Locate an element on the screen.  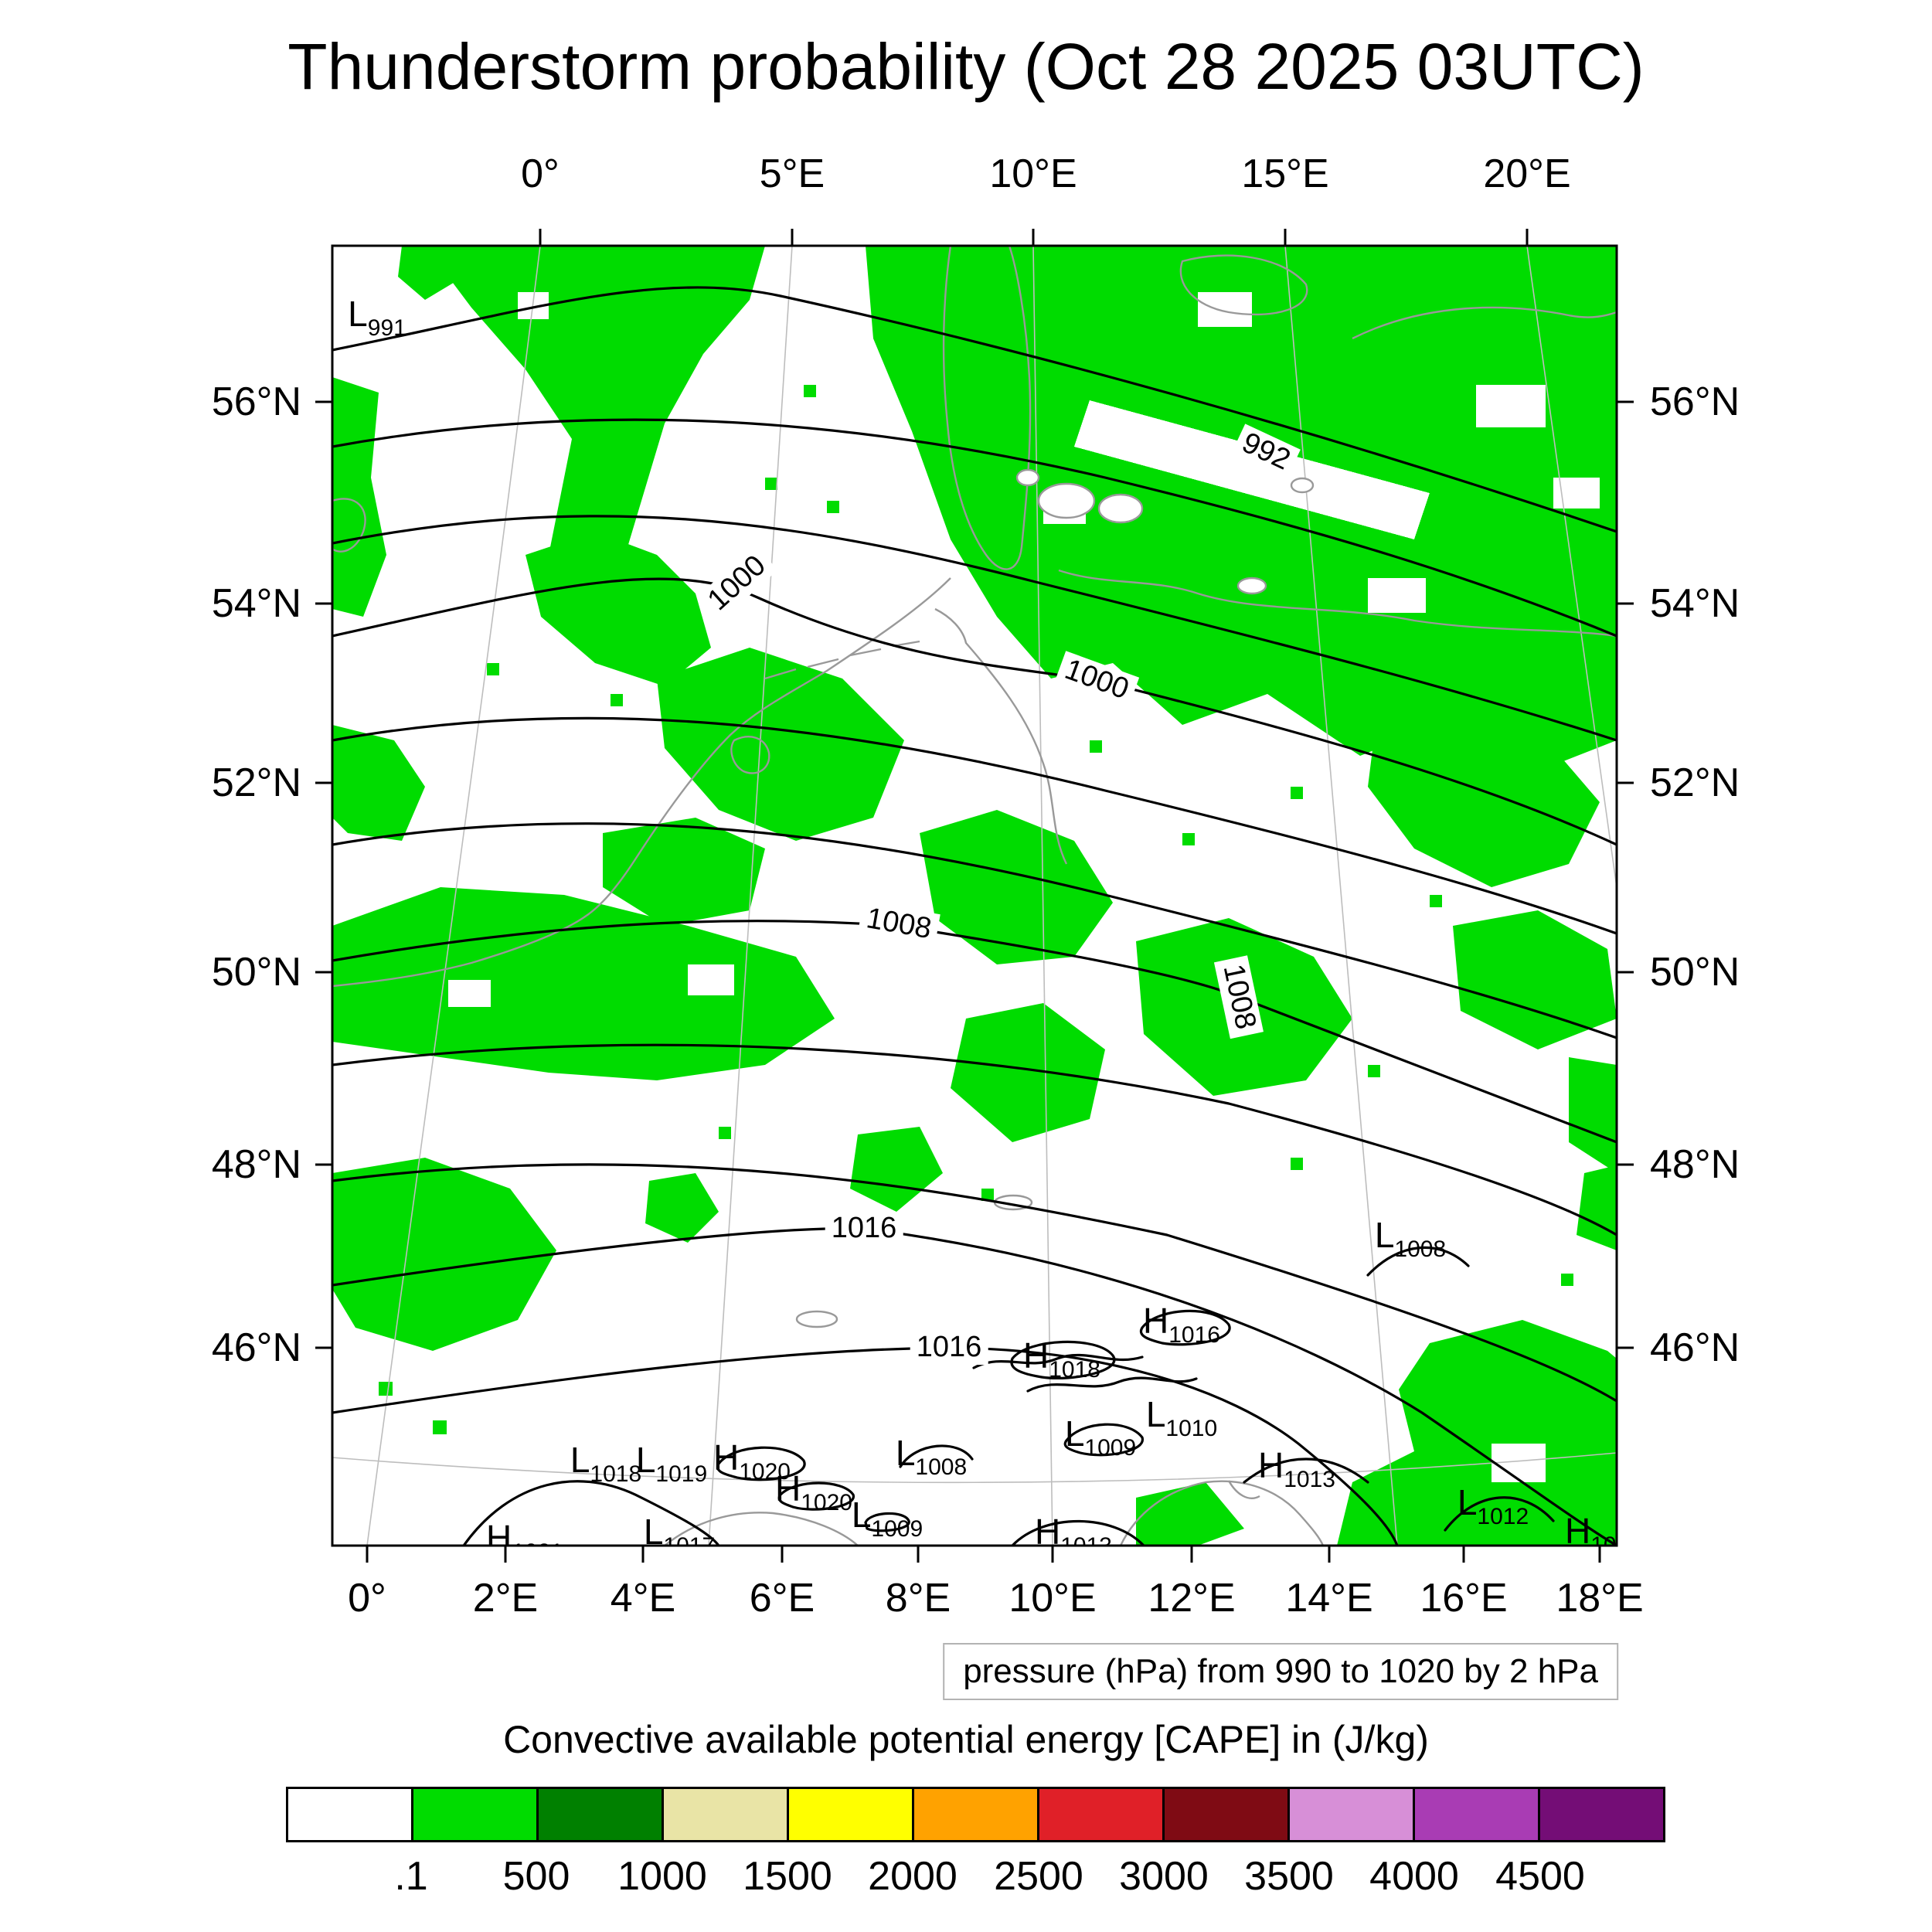
colorbar-tick-label: 4500 is located at coordinates (1540, 1877).